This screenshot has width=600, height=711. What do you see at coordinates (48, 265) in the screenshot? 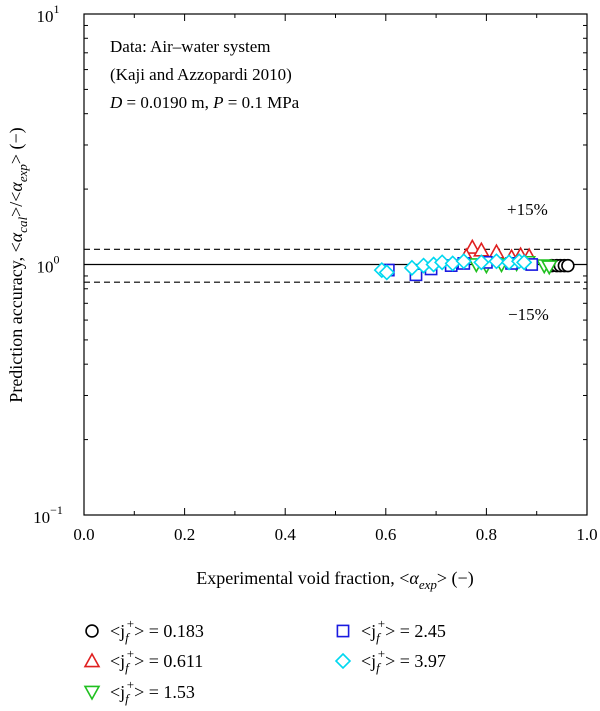
I see `y-tick-label: 10⁰` at bounding box center [48, 265].